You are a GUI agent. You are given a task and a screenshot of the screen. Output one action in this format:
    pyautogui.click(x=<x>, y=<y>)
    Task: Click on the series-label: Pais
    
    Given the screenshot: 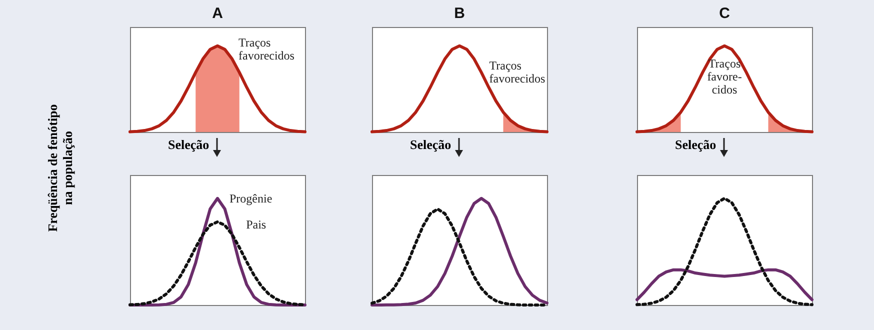 What is the action you would take?
    pyautogui.click(x=256, y=224)
    